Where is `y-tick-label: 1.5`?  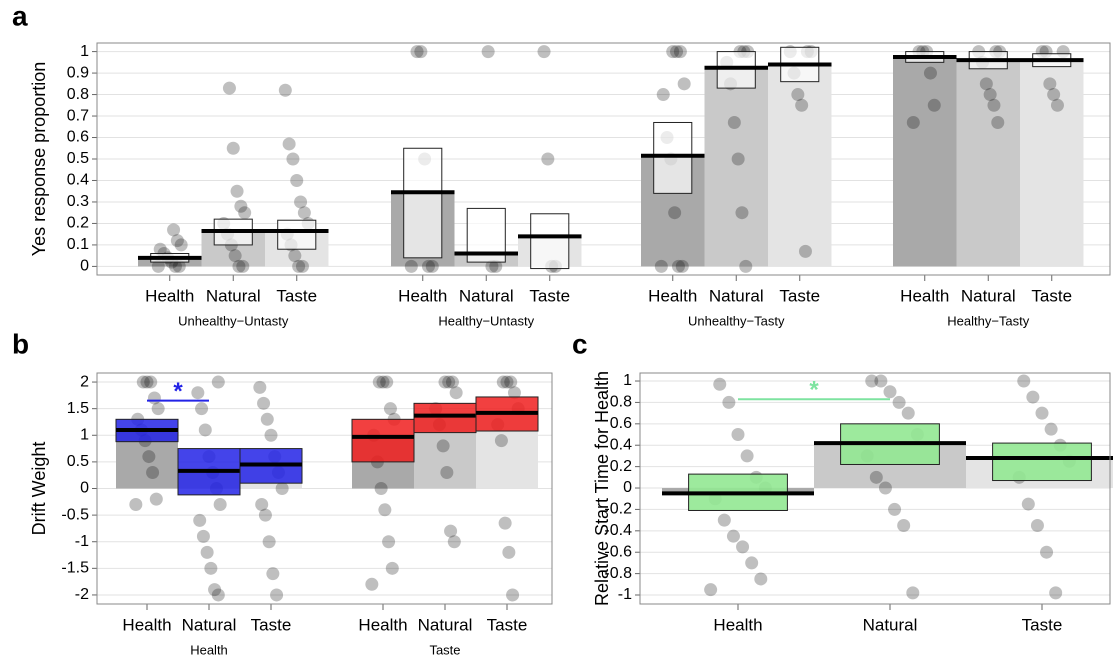
y-tick-label: 1.5 is located at coordinates (78, 408).